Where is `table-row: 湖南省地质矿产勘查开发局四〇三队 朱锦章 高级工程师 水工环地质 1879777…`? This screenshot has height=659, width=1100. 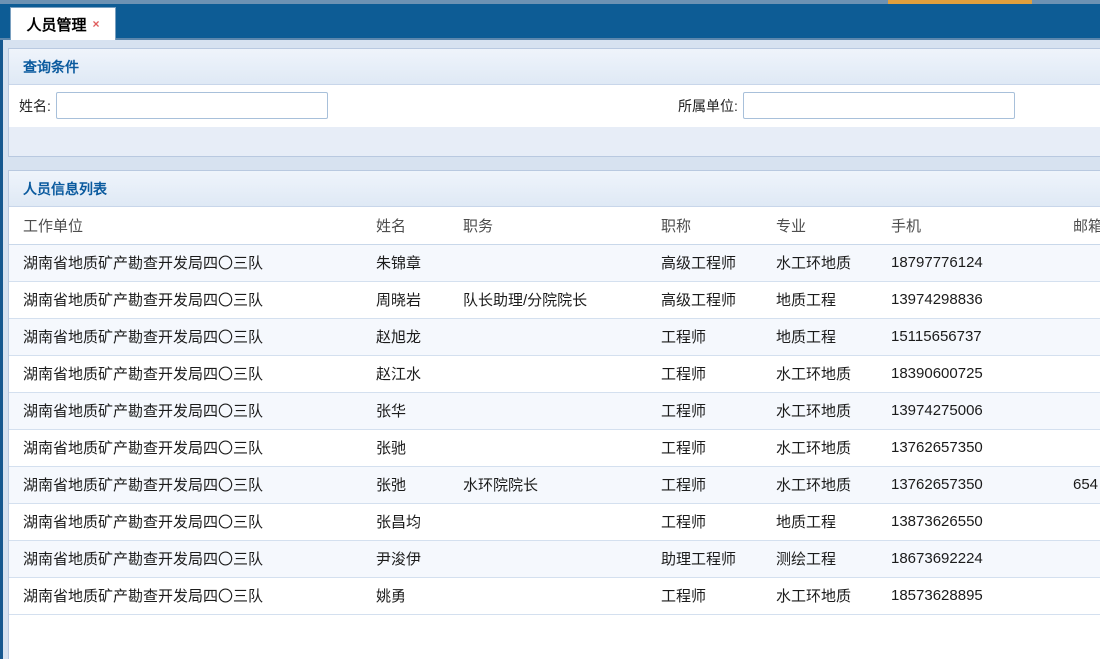
table-row: 湖南省地质矿产勘查开发局四〇三队 朱锦章 高级工程师 水工环地质 1879777… is located at coordinates (554, 263).